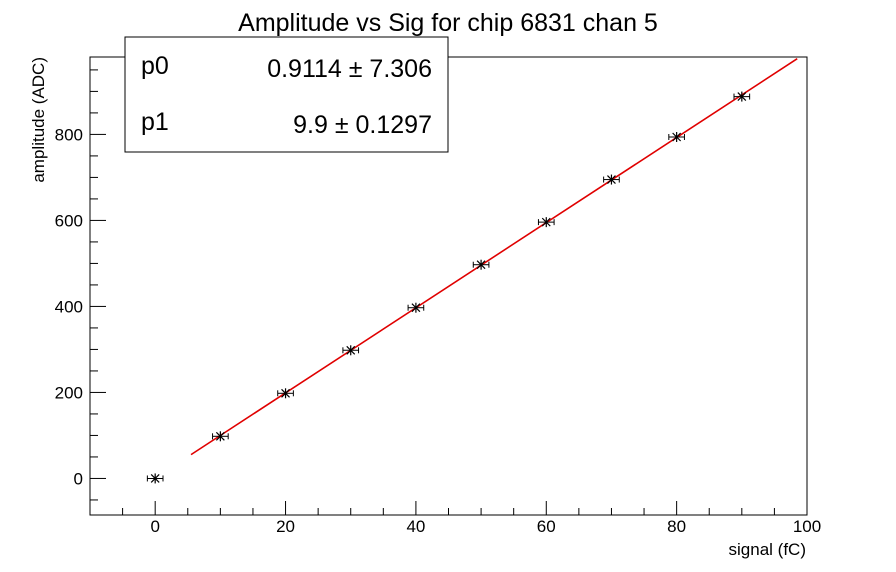 The image size is (896, 572). Describe the element at coordinates (285, 526) in the screenshot. I see `x-tick-label: 20` at that location.